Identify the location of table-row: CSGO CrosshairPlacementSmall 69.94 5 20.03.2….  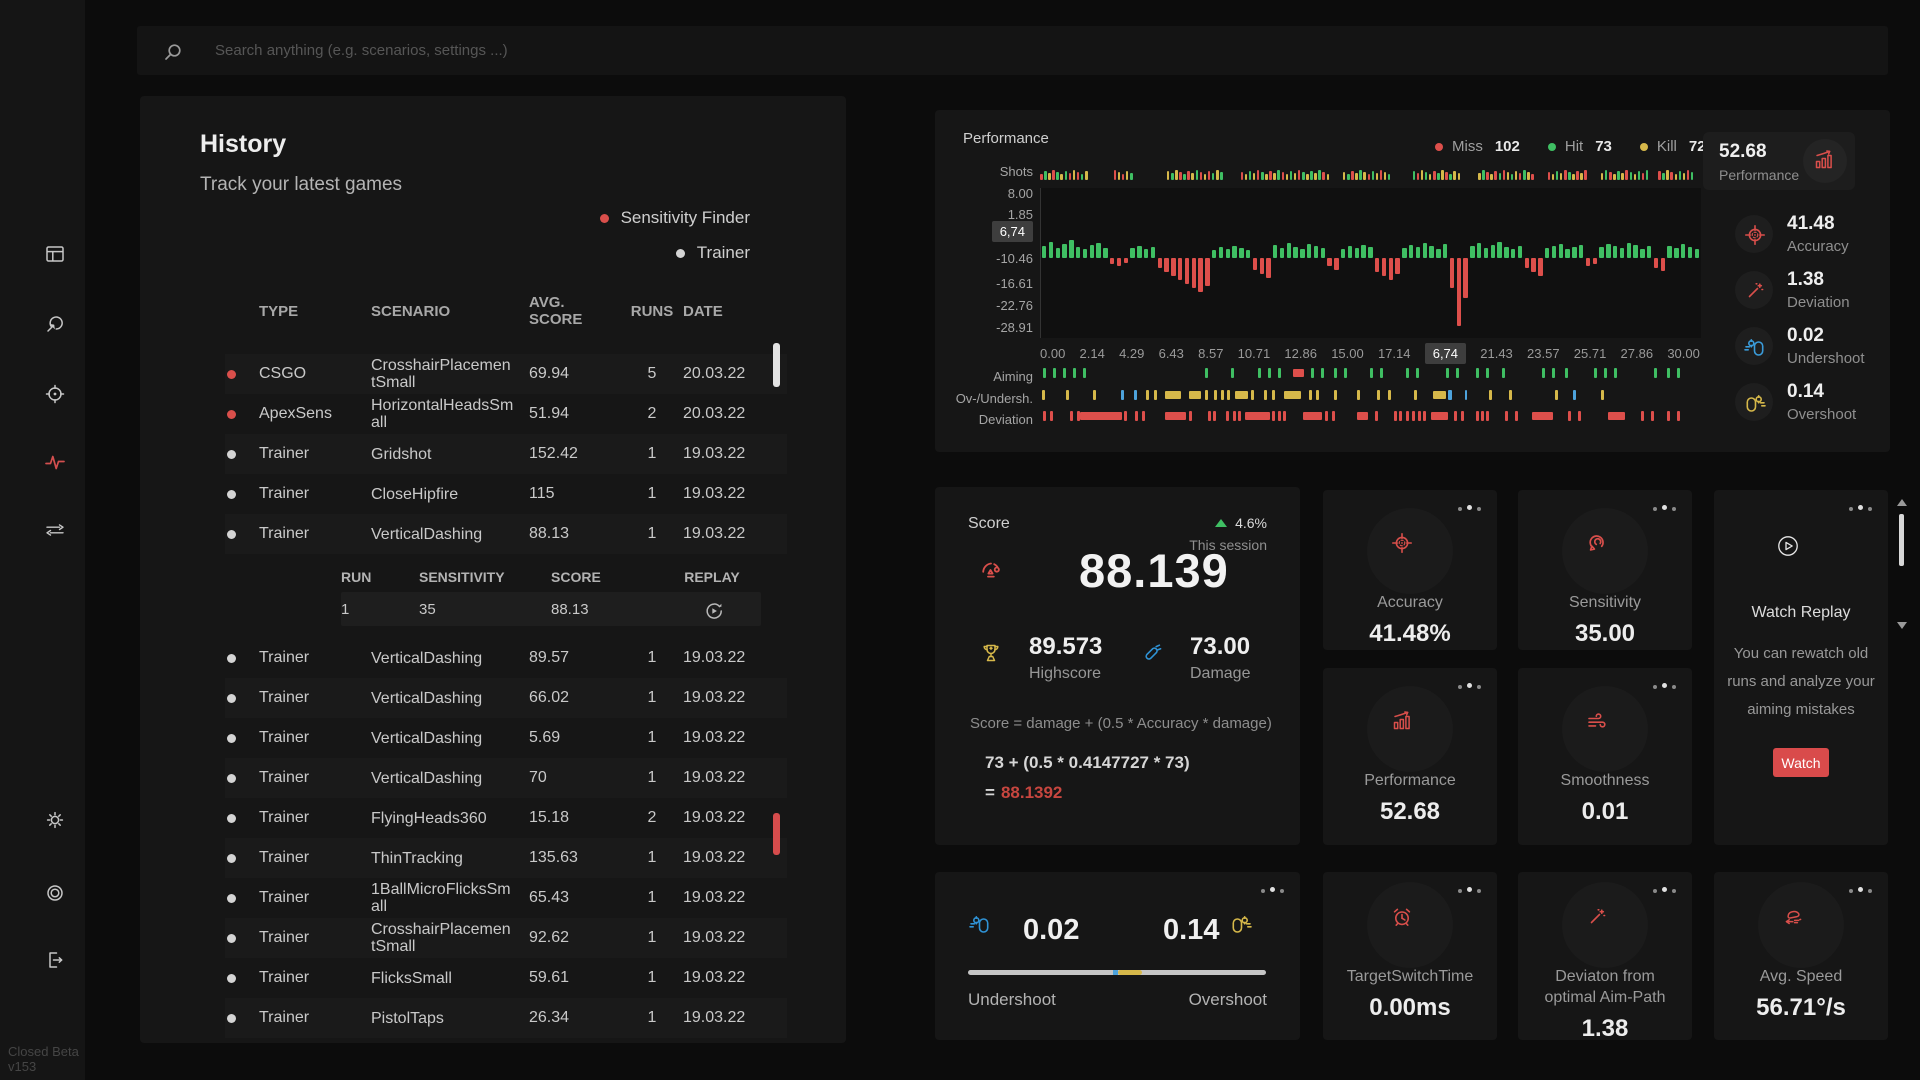
(506, 374).